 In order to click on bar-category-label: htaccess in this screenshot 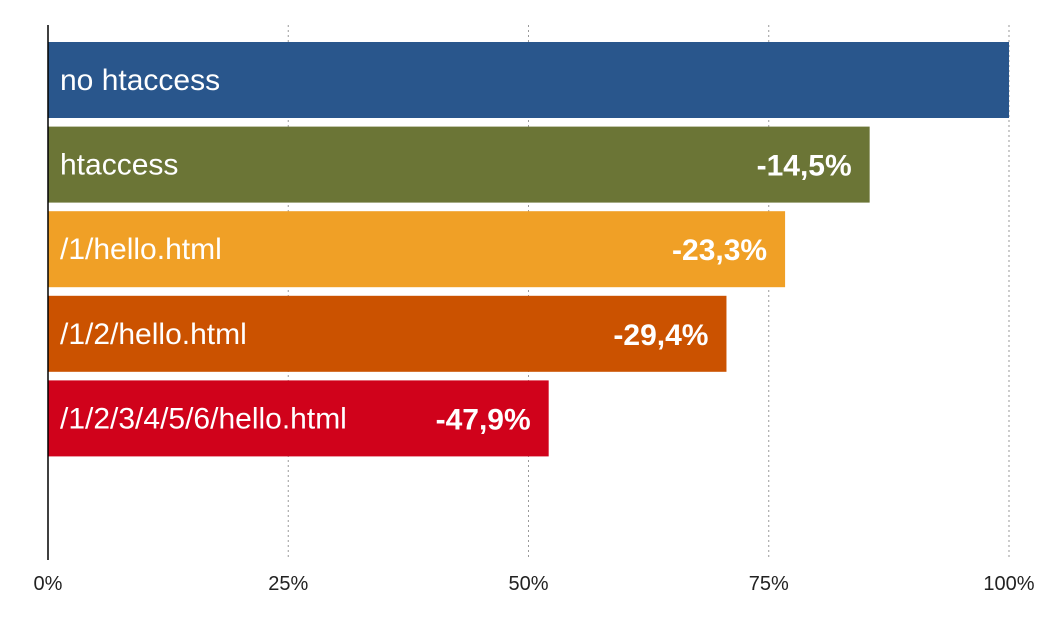, I will do `click(119, 165)`.